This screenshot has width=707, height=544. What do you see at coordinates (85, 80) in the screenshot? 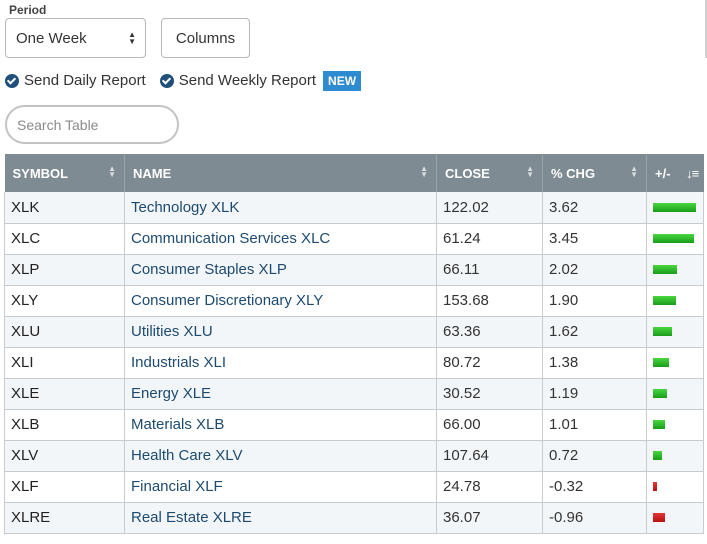
I see `send-daily-report-label: Send Daily Report` at bounding box center [85, 80].